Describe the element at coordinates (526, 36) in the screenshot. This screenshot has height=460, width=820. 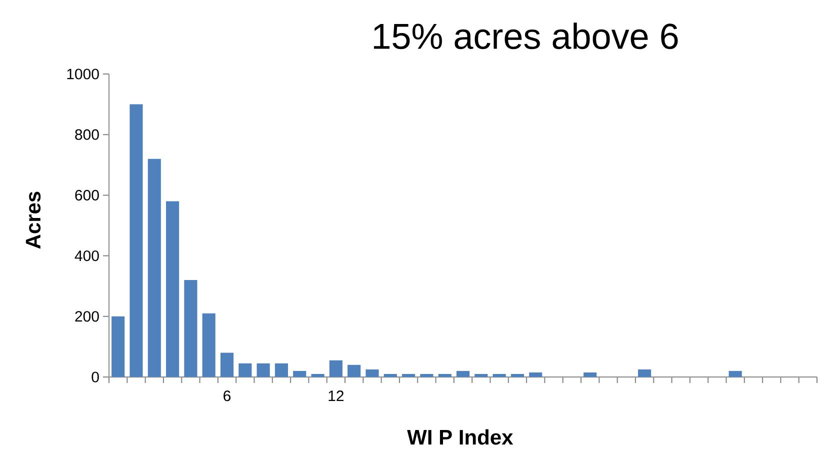
I see `chart-title: 15% acres above 6` at that location.